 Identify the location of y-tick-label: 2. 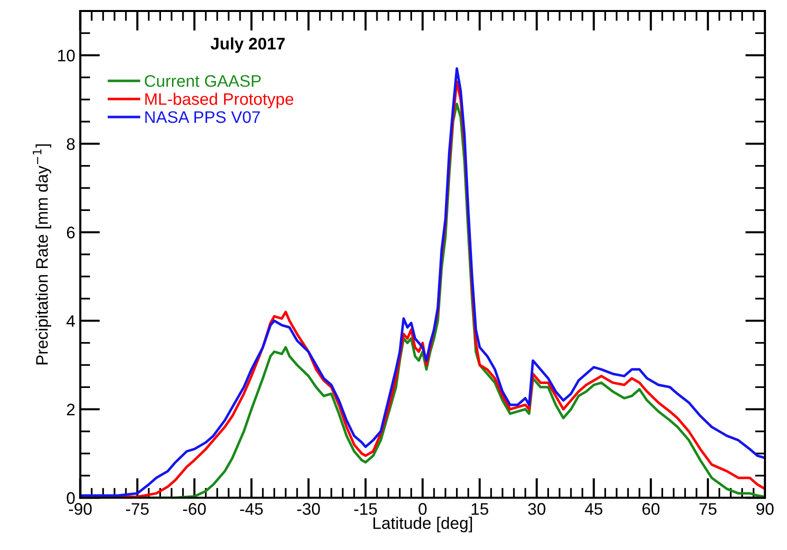
(70, 410).